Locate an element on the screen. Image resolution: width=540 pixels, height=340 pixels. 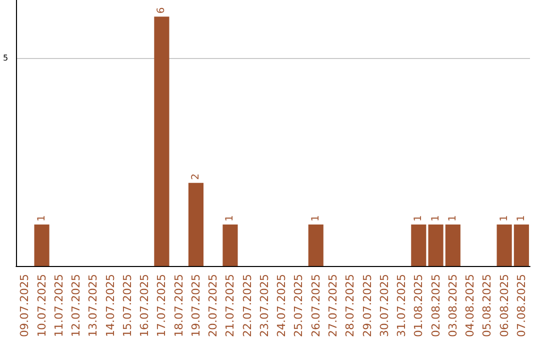
x-tick-label: 27.07.2025 is located at coordinates (333, 306).